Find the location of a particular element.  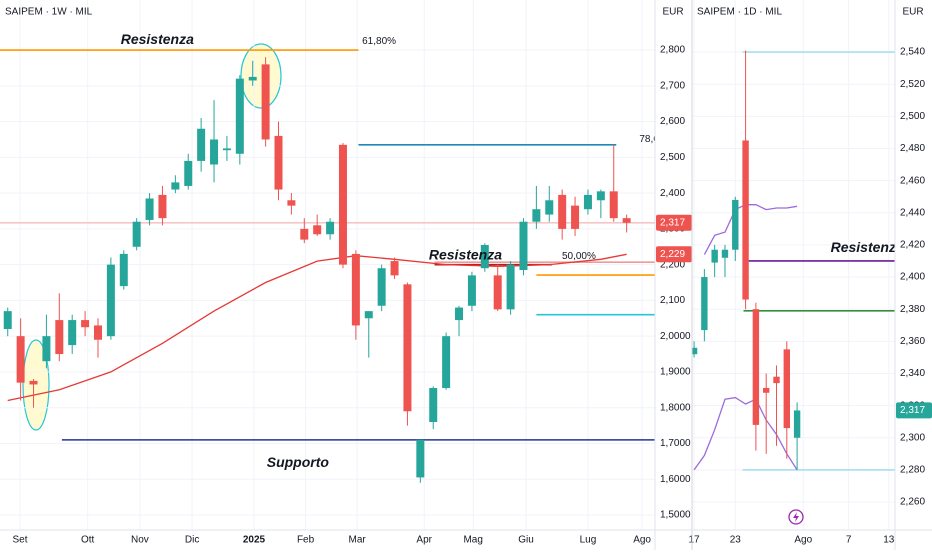

x-tick-label: Ott is located at coordinates (88, 540).